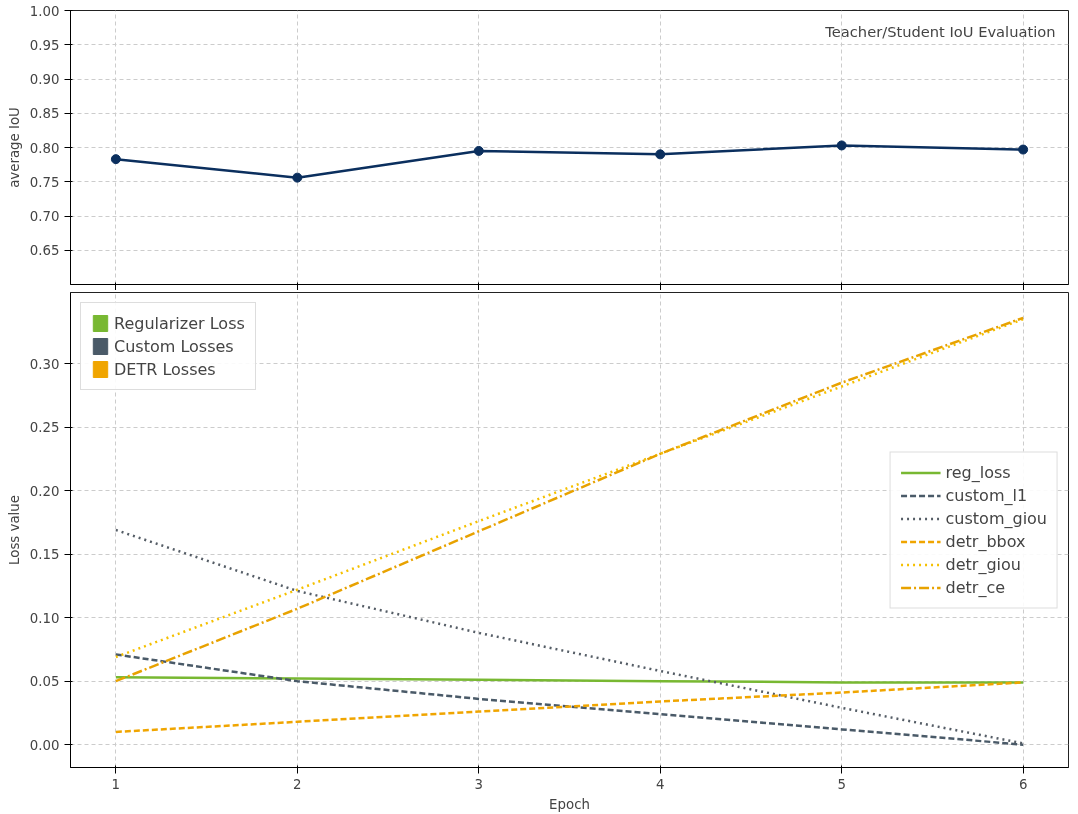  What do you see at coordinates (44, 364) in the screenshot?
I see `y-tick-label: 0.30` at bounding box center [44, 364].